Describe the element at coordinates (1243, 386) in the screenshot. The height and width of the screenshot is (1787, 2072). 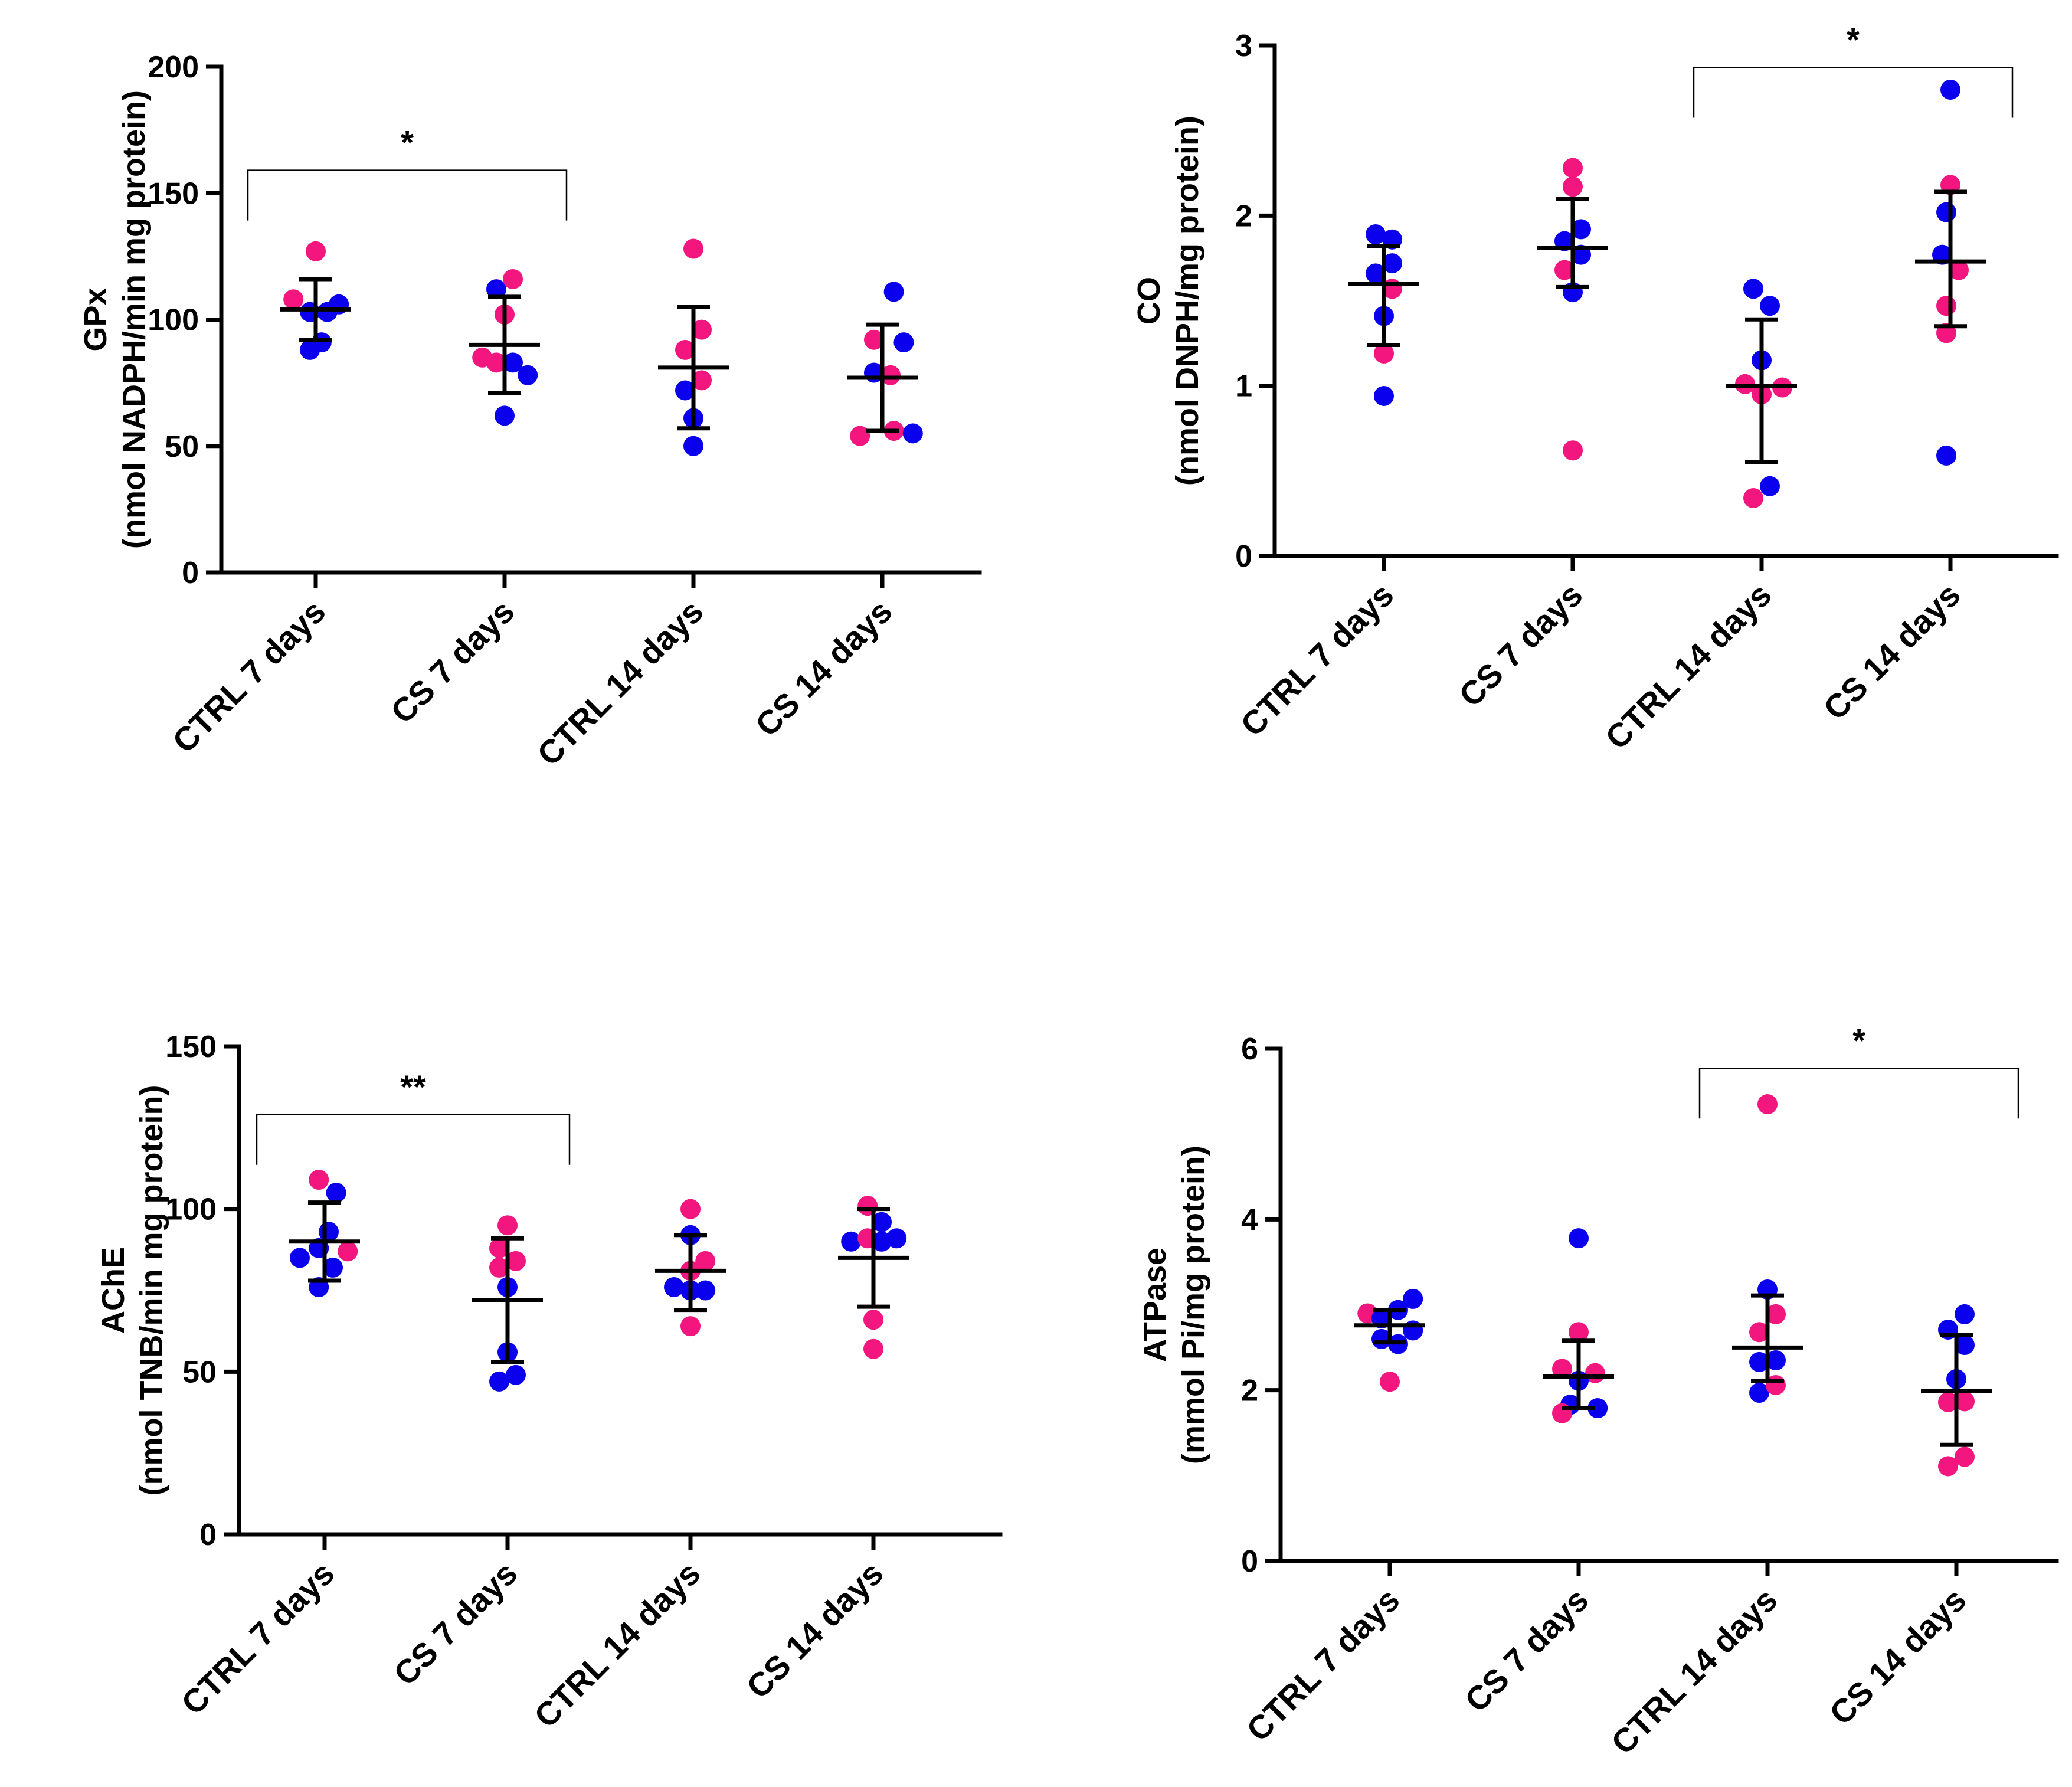
I see `y-tick-label: 1` at that location.